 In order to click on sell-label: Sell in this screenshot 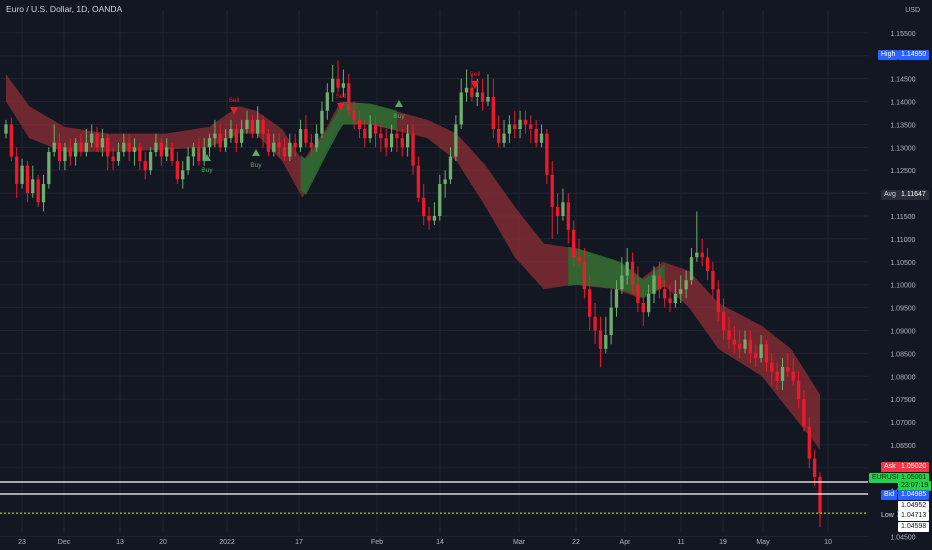, I will do `click(234, 100)`.